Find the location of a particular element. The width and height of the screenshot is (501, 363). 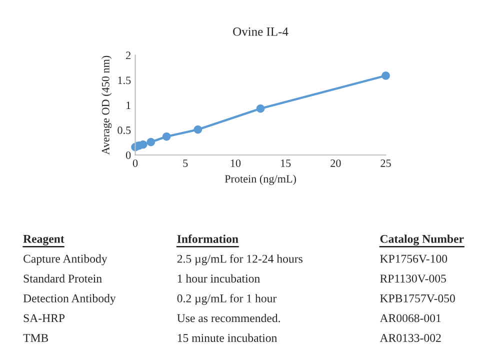

y-axis-title: Average OD (450 nm) is located at coordinates (107, 105).